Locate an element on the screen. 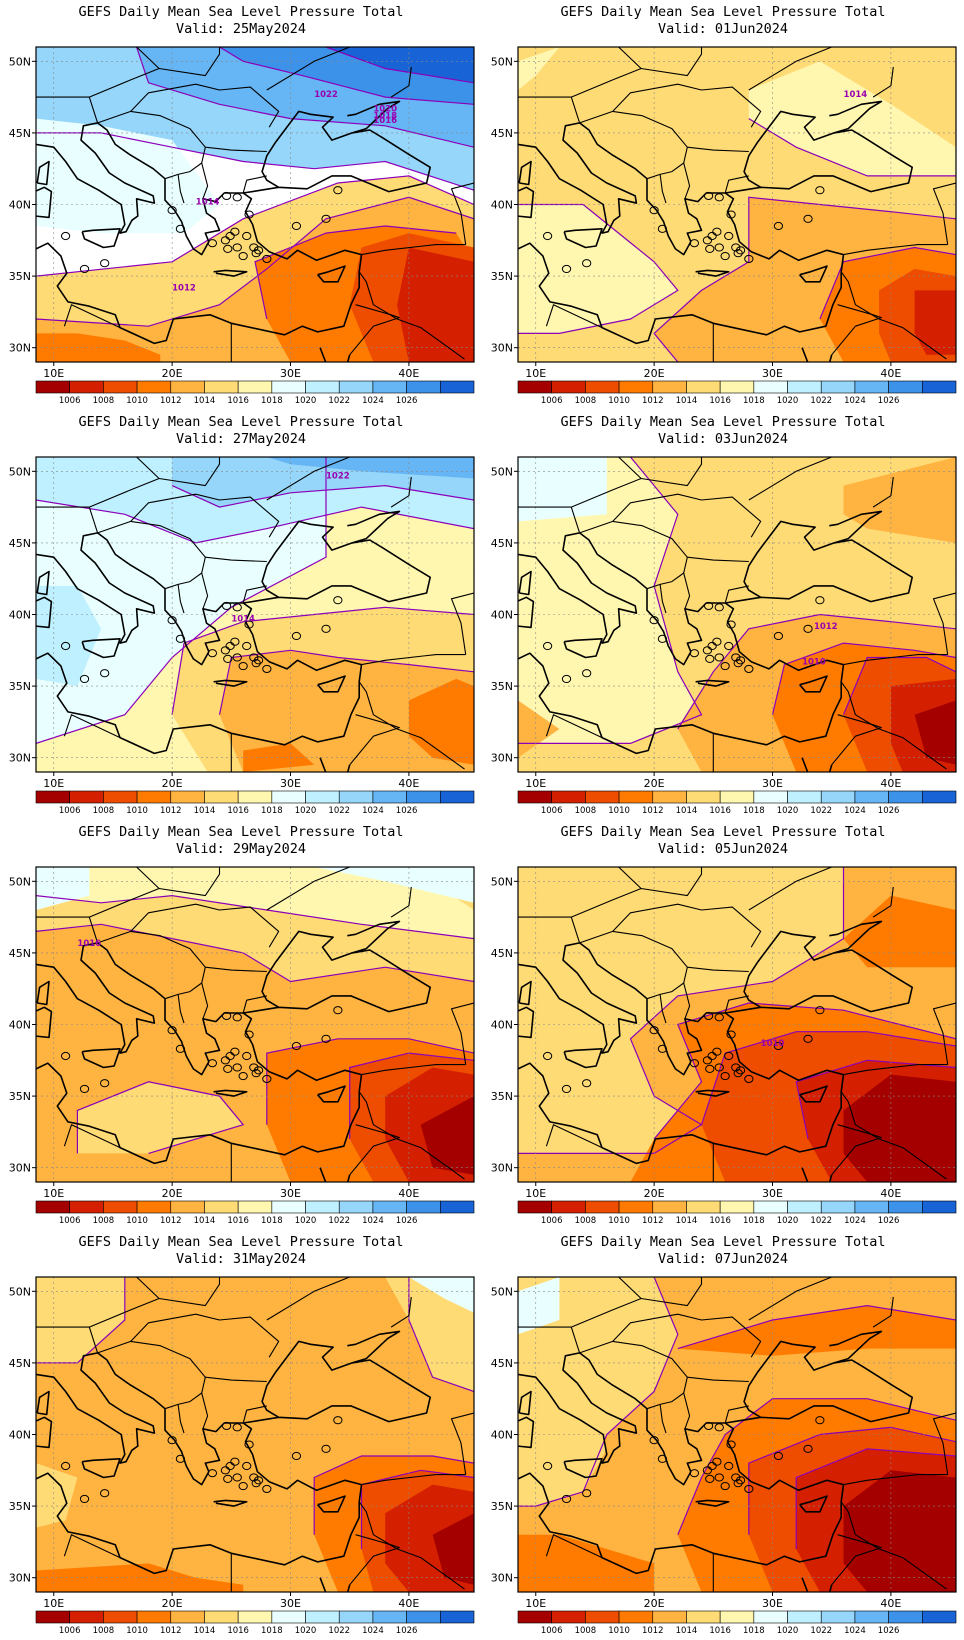 The height and width of the screenshot is (1640, 964). colorbar-label: 1018 is located at coordinates (754, 401).